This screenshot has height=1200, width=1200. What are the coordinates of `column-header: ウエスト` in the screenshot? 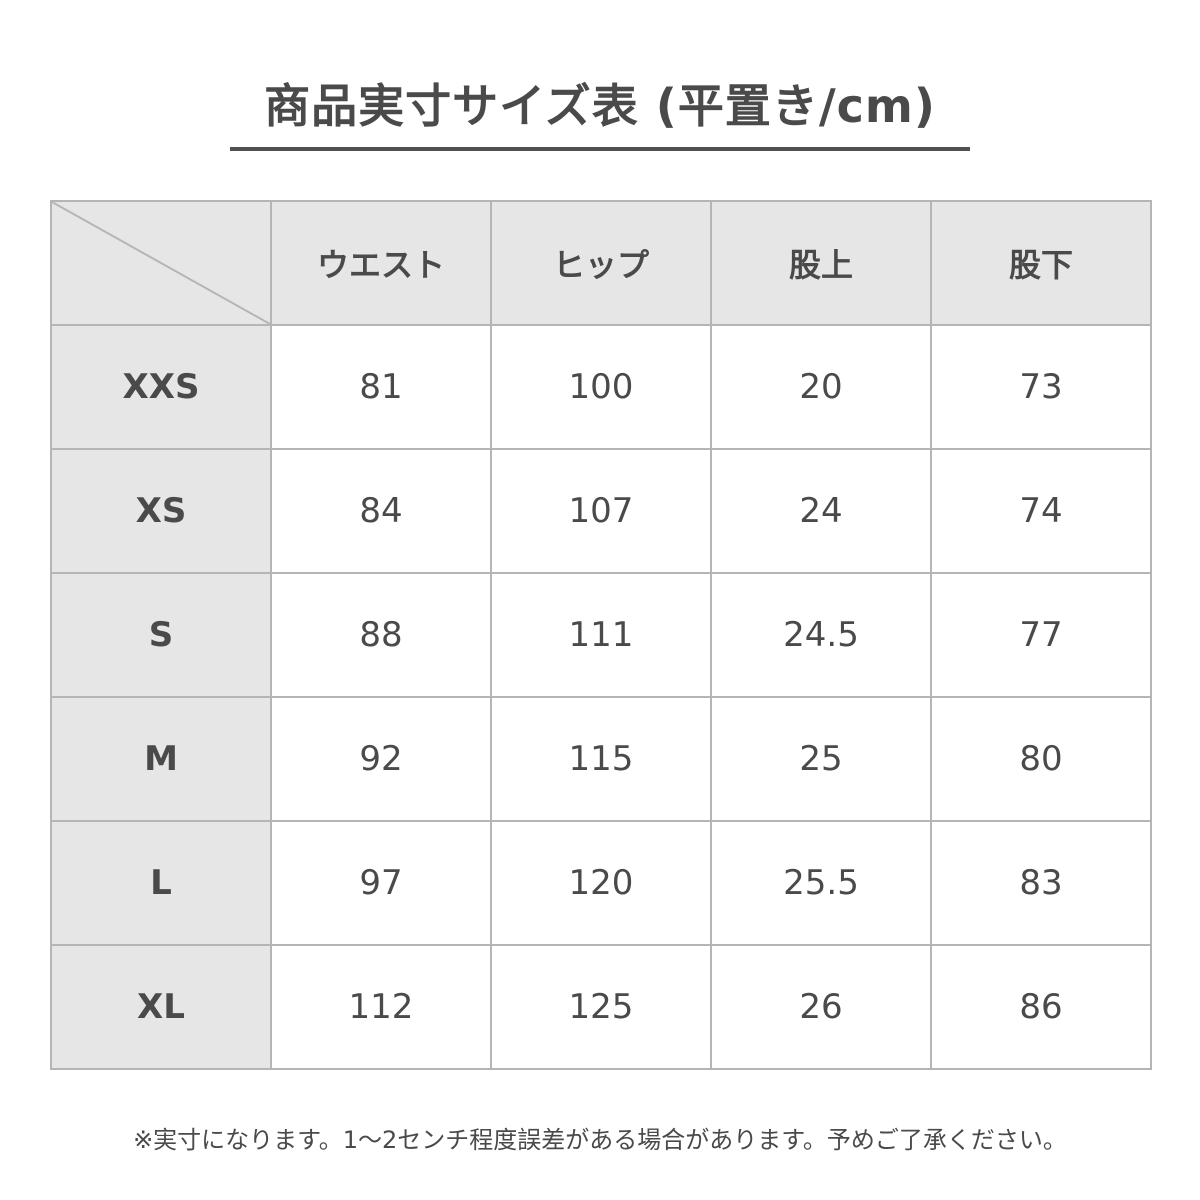 It's located at (381, 263).